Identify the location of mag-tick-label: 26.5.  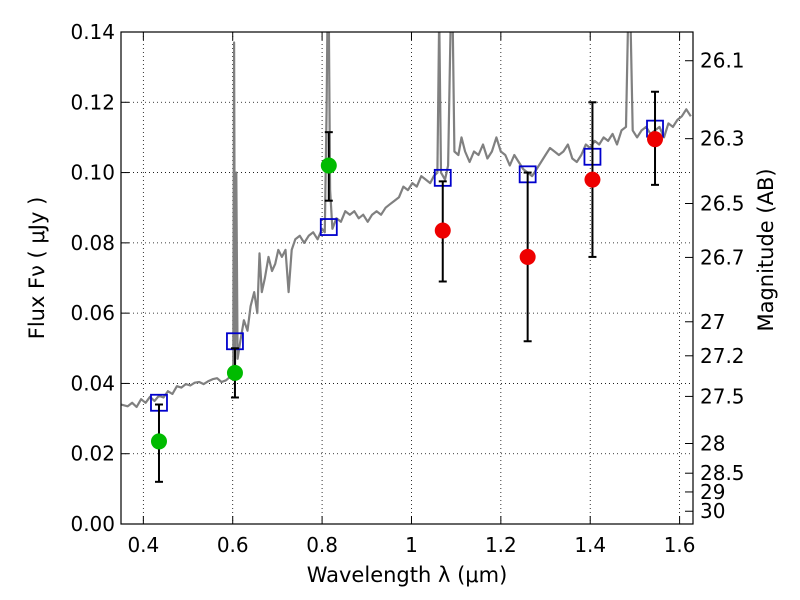
(722, 203).